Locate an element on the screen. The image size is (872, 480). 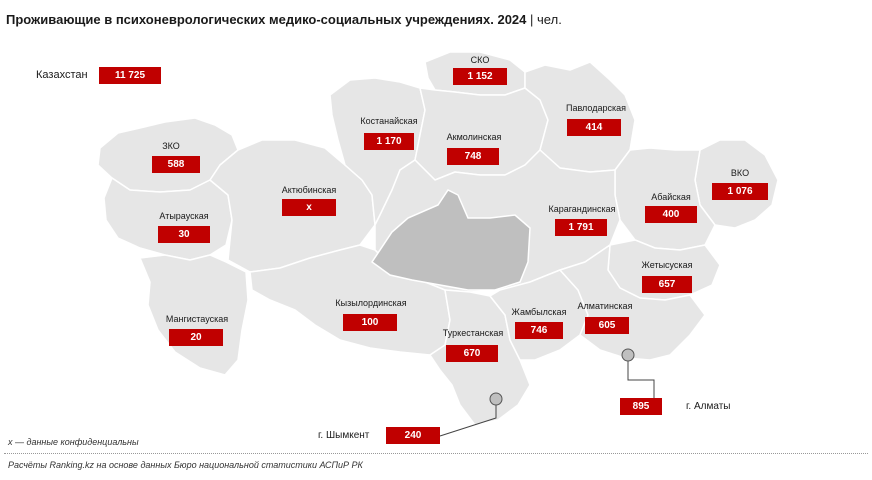
shymkent-marker is located at coordinates (496, 399).